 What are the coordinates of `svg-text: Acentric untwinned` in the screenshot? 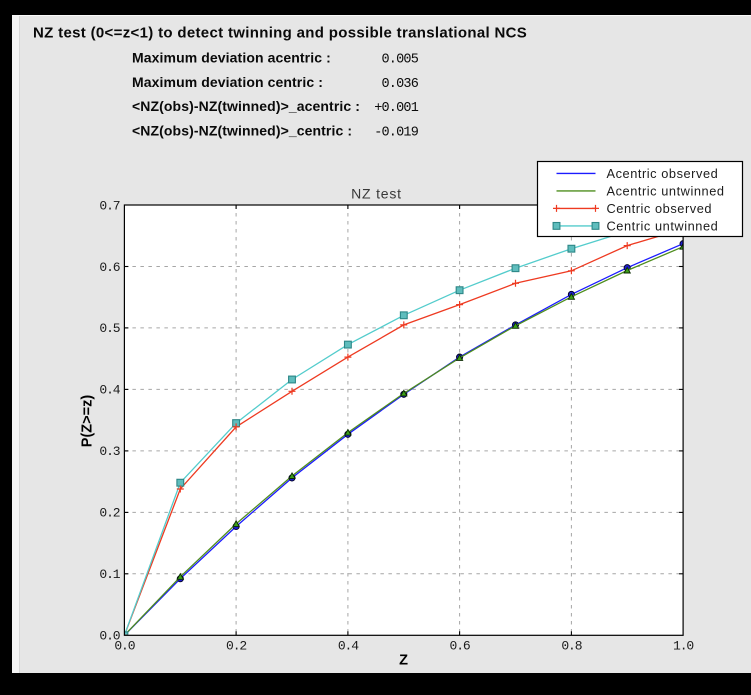 It's located at (666, 190).